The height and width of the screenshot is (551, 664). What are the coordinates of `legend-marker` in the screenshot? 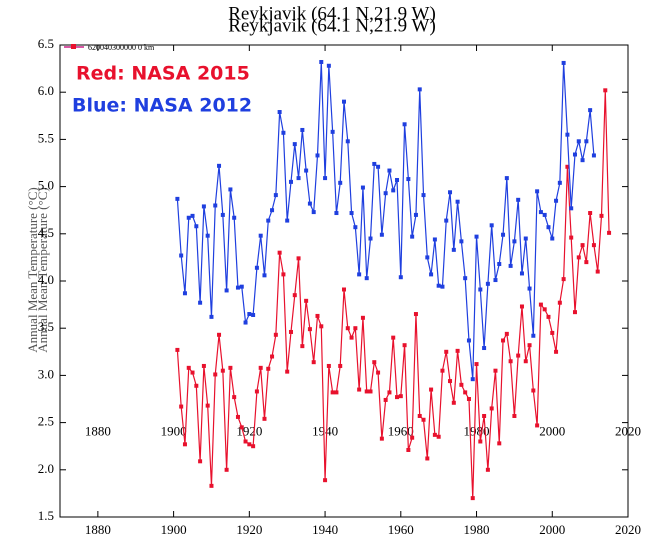 It's located at (73, 46).